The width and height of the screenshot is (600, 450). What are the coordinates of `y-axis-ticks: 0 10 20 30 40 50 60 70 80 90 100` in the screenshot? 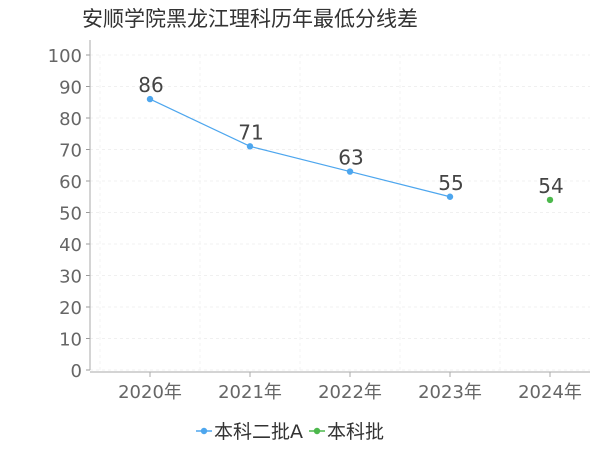 It's located at (65, 214).